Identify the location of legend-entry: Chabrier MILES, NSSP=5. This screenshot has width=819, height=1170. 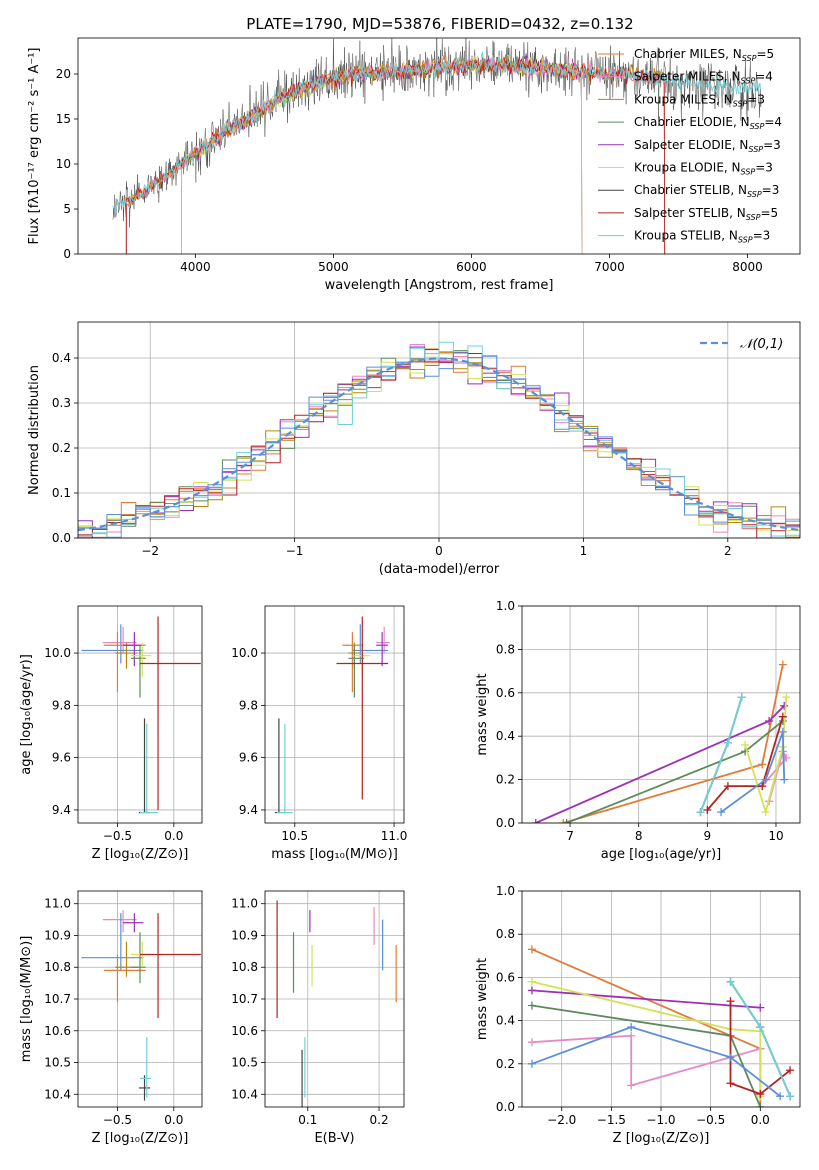
(704, 55).